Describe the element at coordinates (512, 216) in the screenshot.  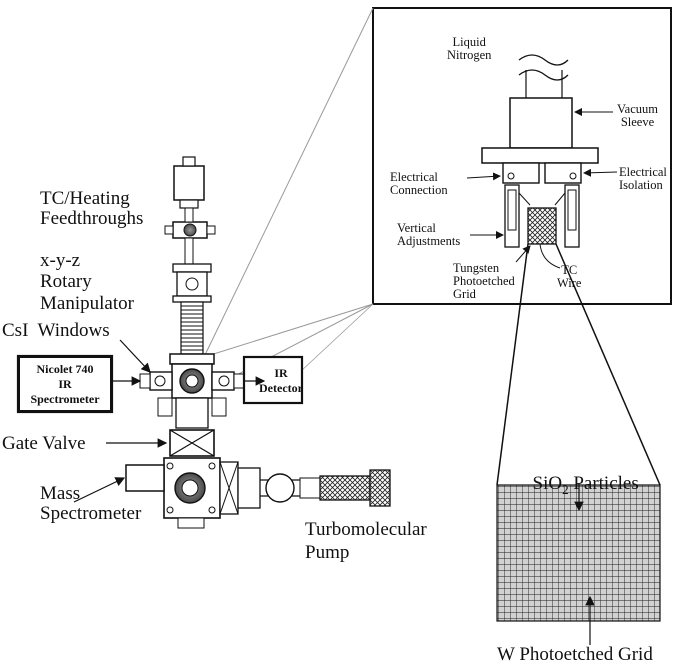
I see `left-adjust-arm` at that location.